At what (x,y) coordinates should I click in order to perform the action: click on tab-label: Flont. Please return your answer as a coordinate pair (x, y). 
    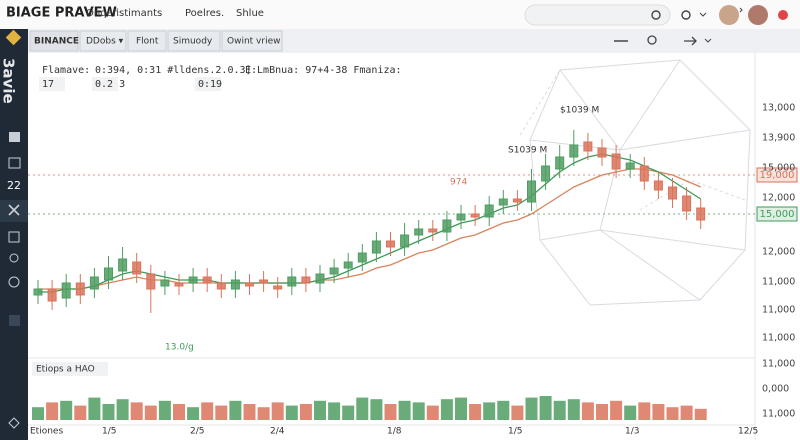
    Looking at the image, I should click on (147, 42).